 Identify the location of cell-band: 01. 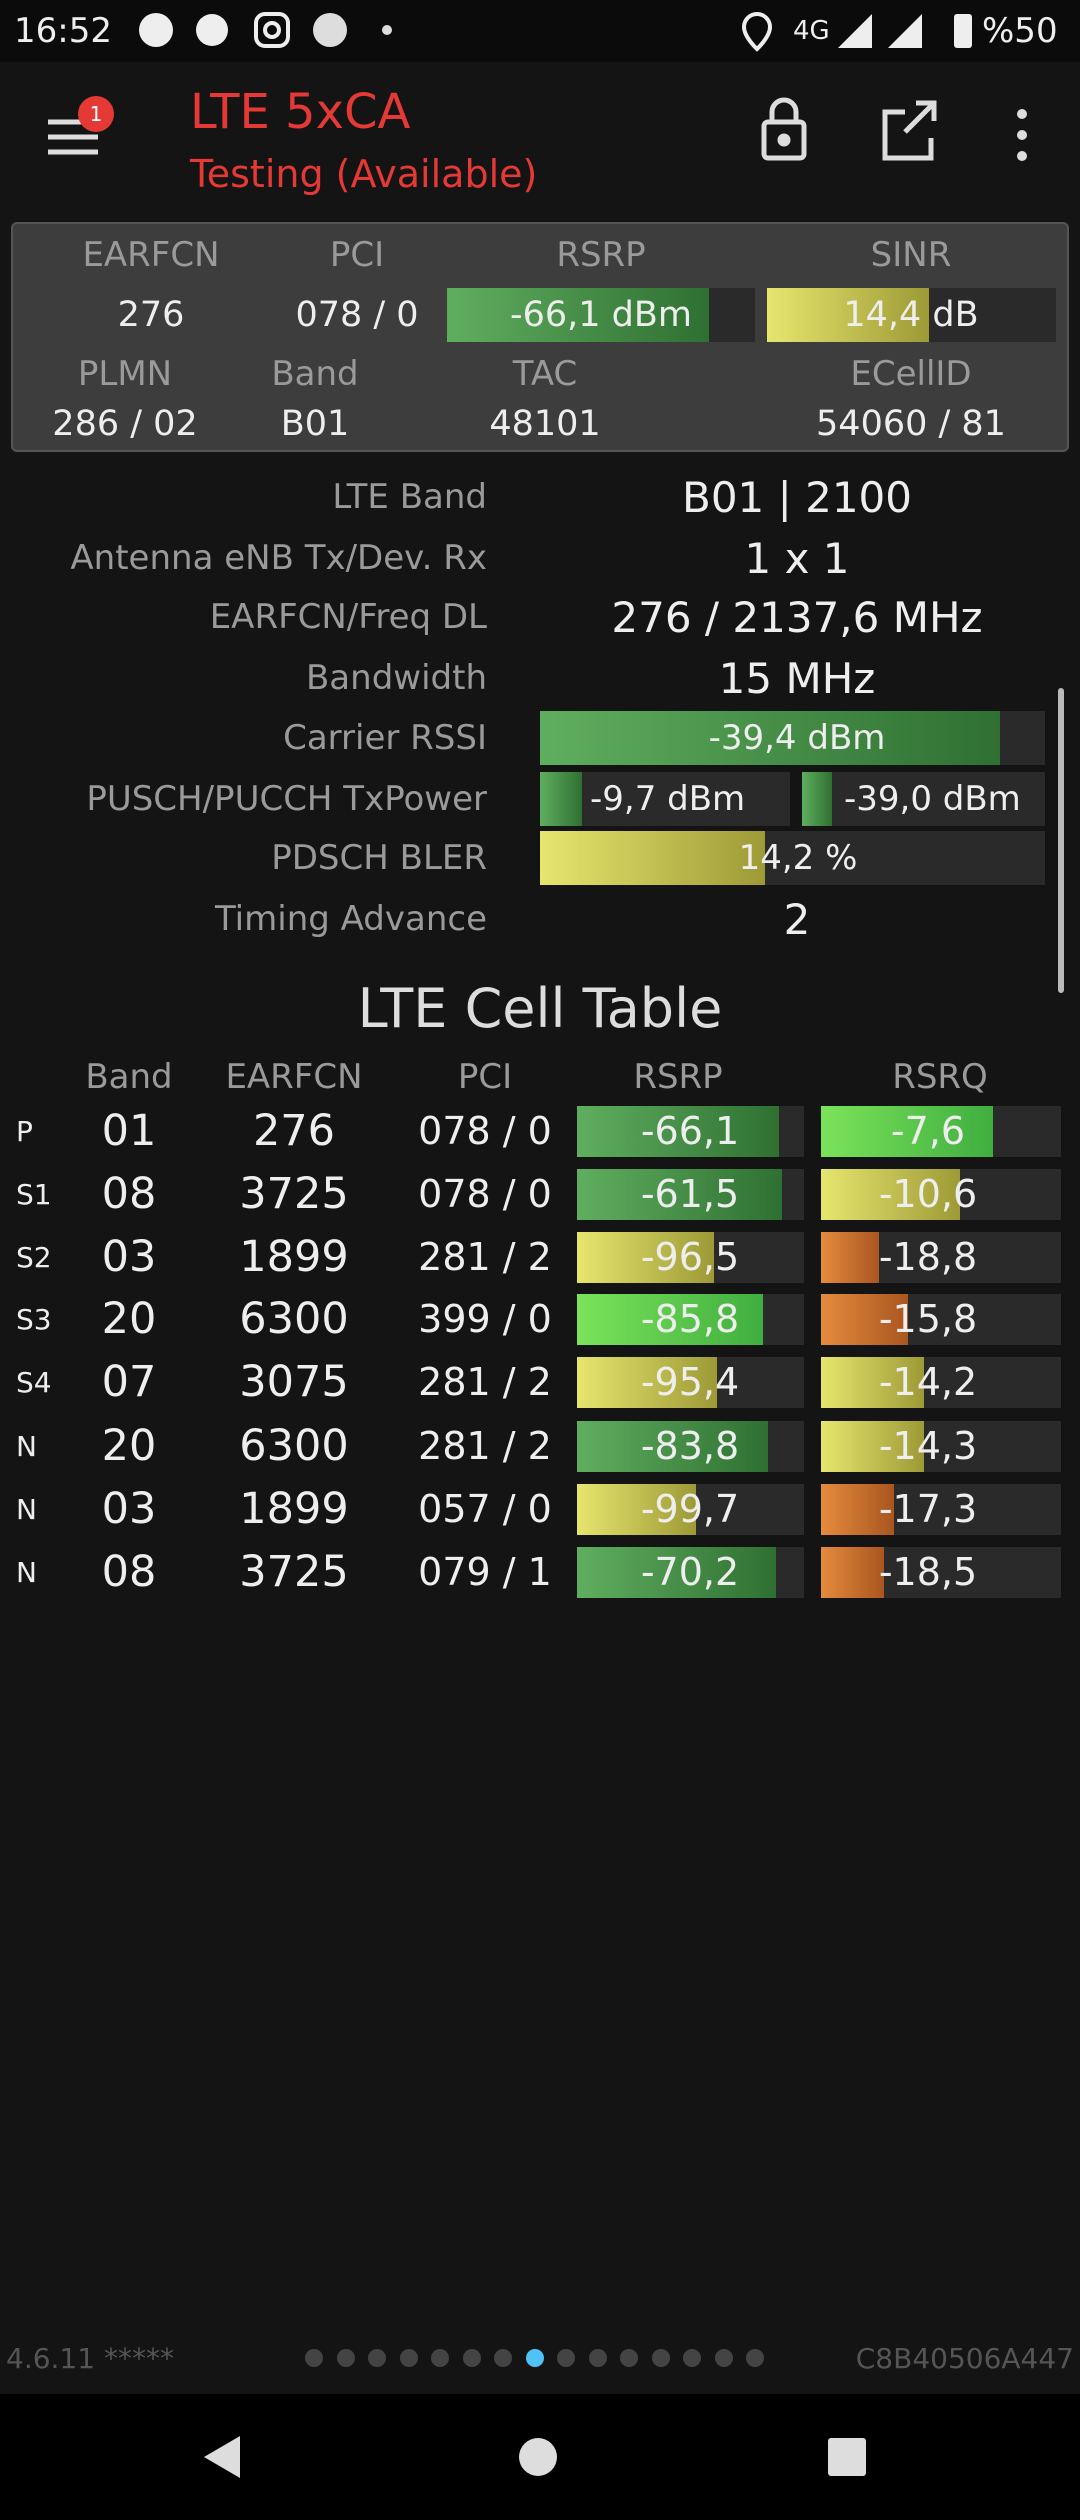
(129, 1131).